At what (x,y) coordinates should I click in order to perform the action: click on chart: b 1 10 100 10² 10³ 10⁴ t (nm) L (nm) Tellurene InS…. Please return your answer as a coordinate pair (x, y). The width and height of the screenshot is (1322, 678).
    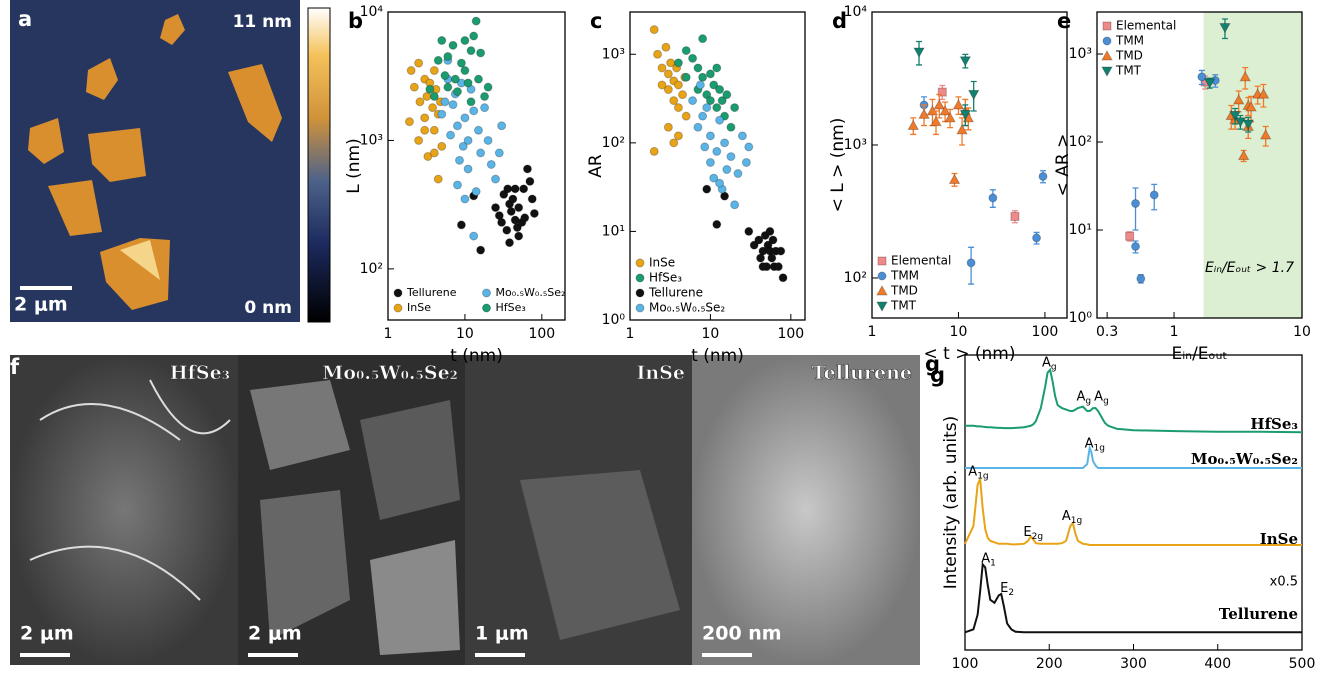
    Looking at the image, I should click on (455, 185).